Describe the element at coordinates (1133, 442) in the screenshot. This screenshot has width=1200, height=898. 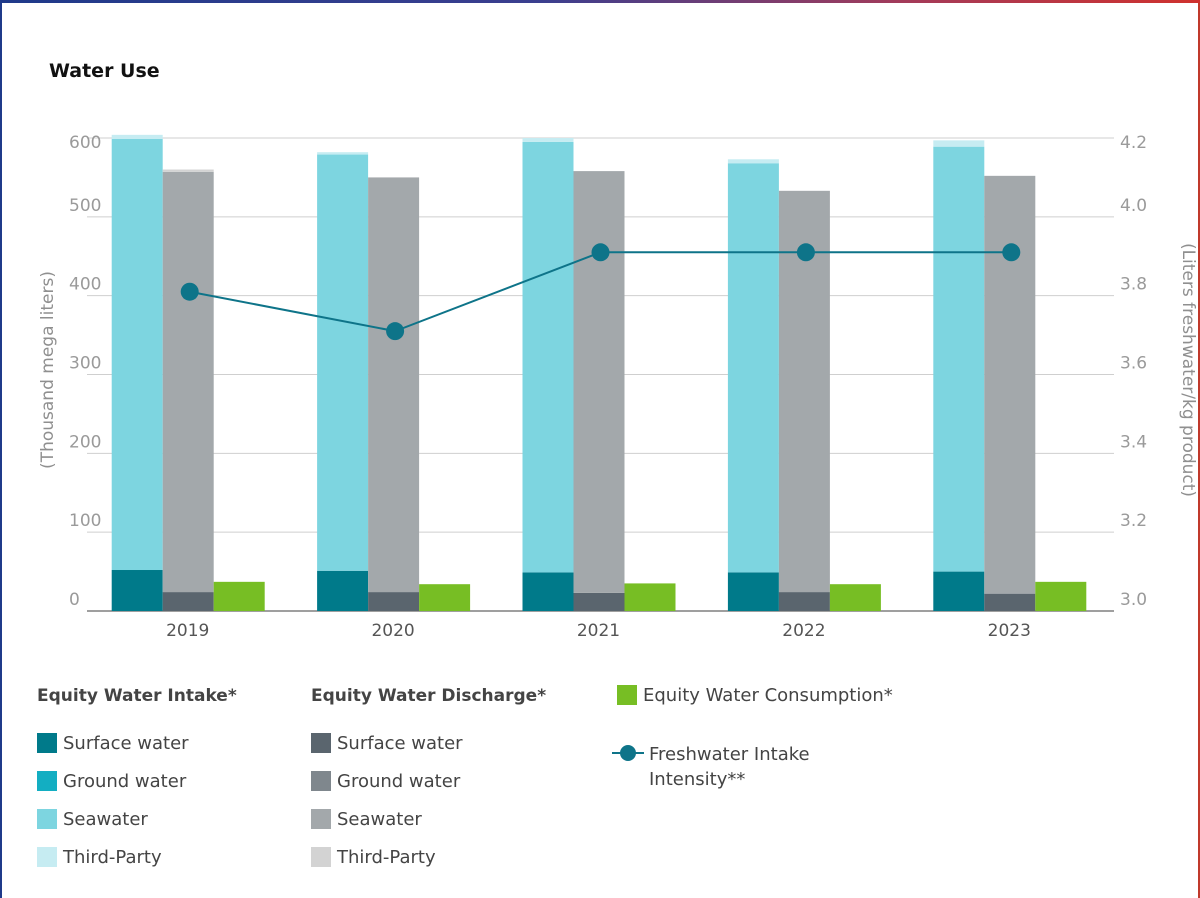
I see `right-y-tick-label: 3.4` at that location.